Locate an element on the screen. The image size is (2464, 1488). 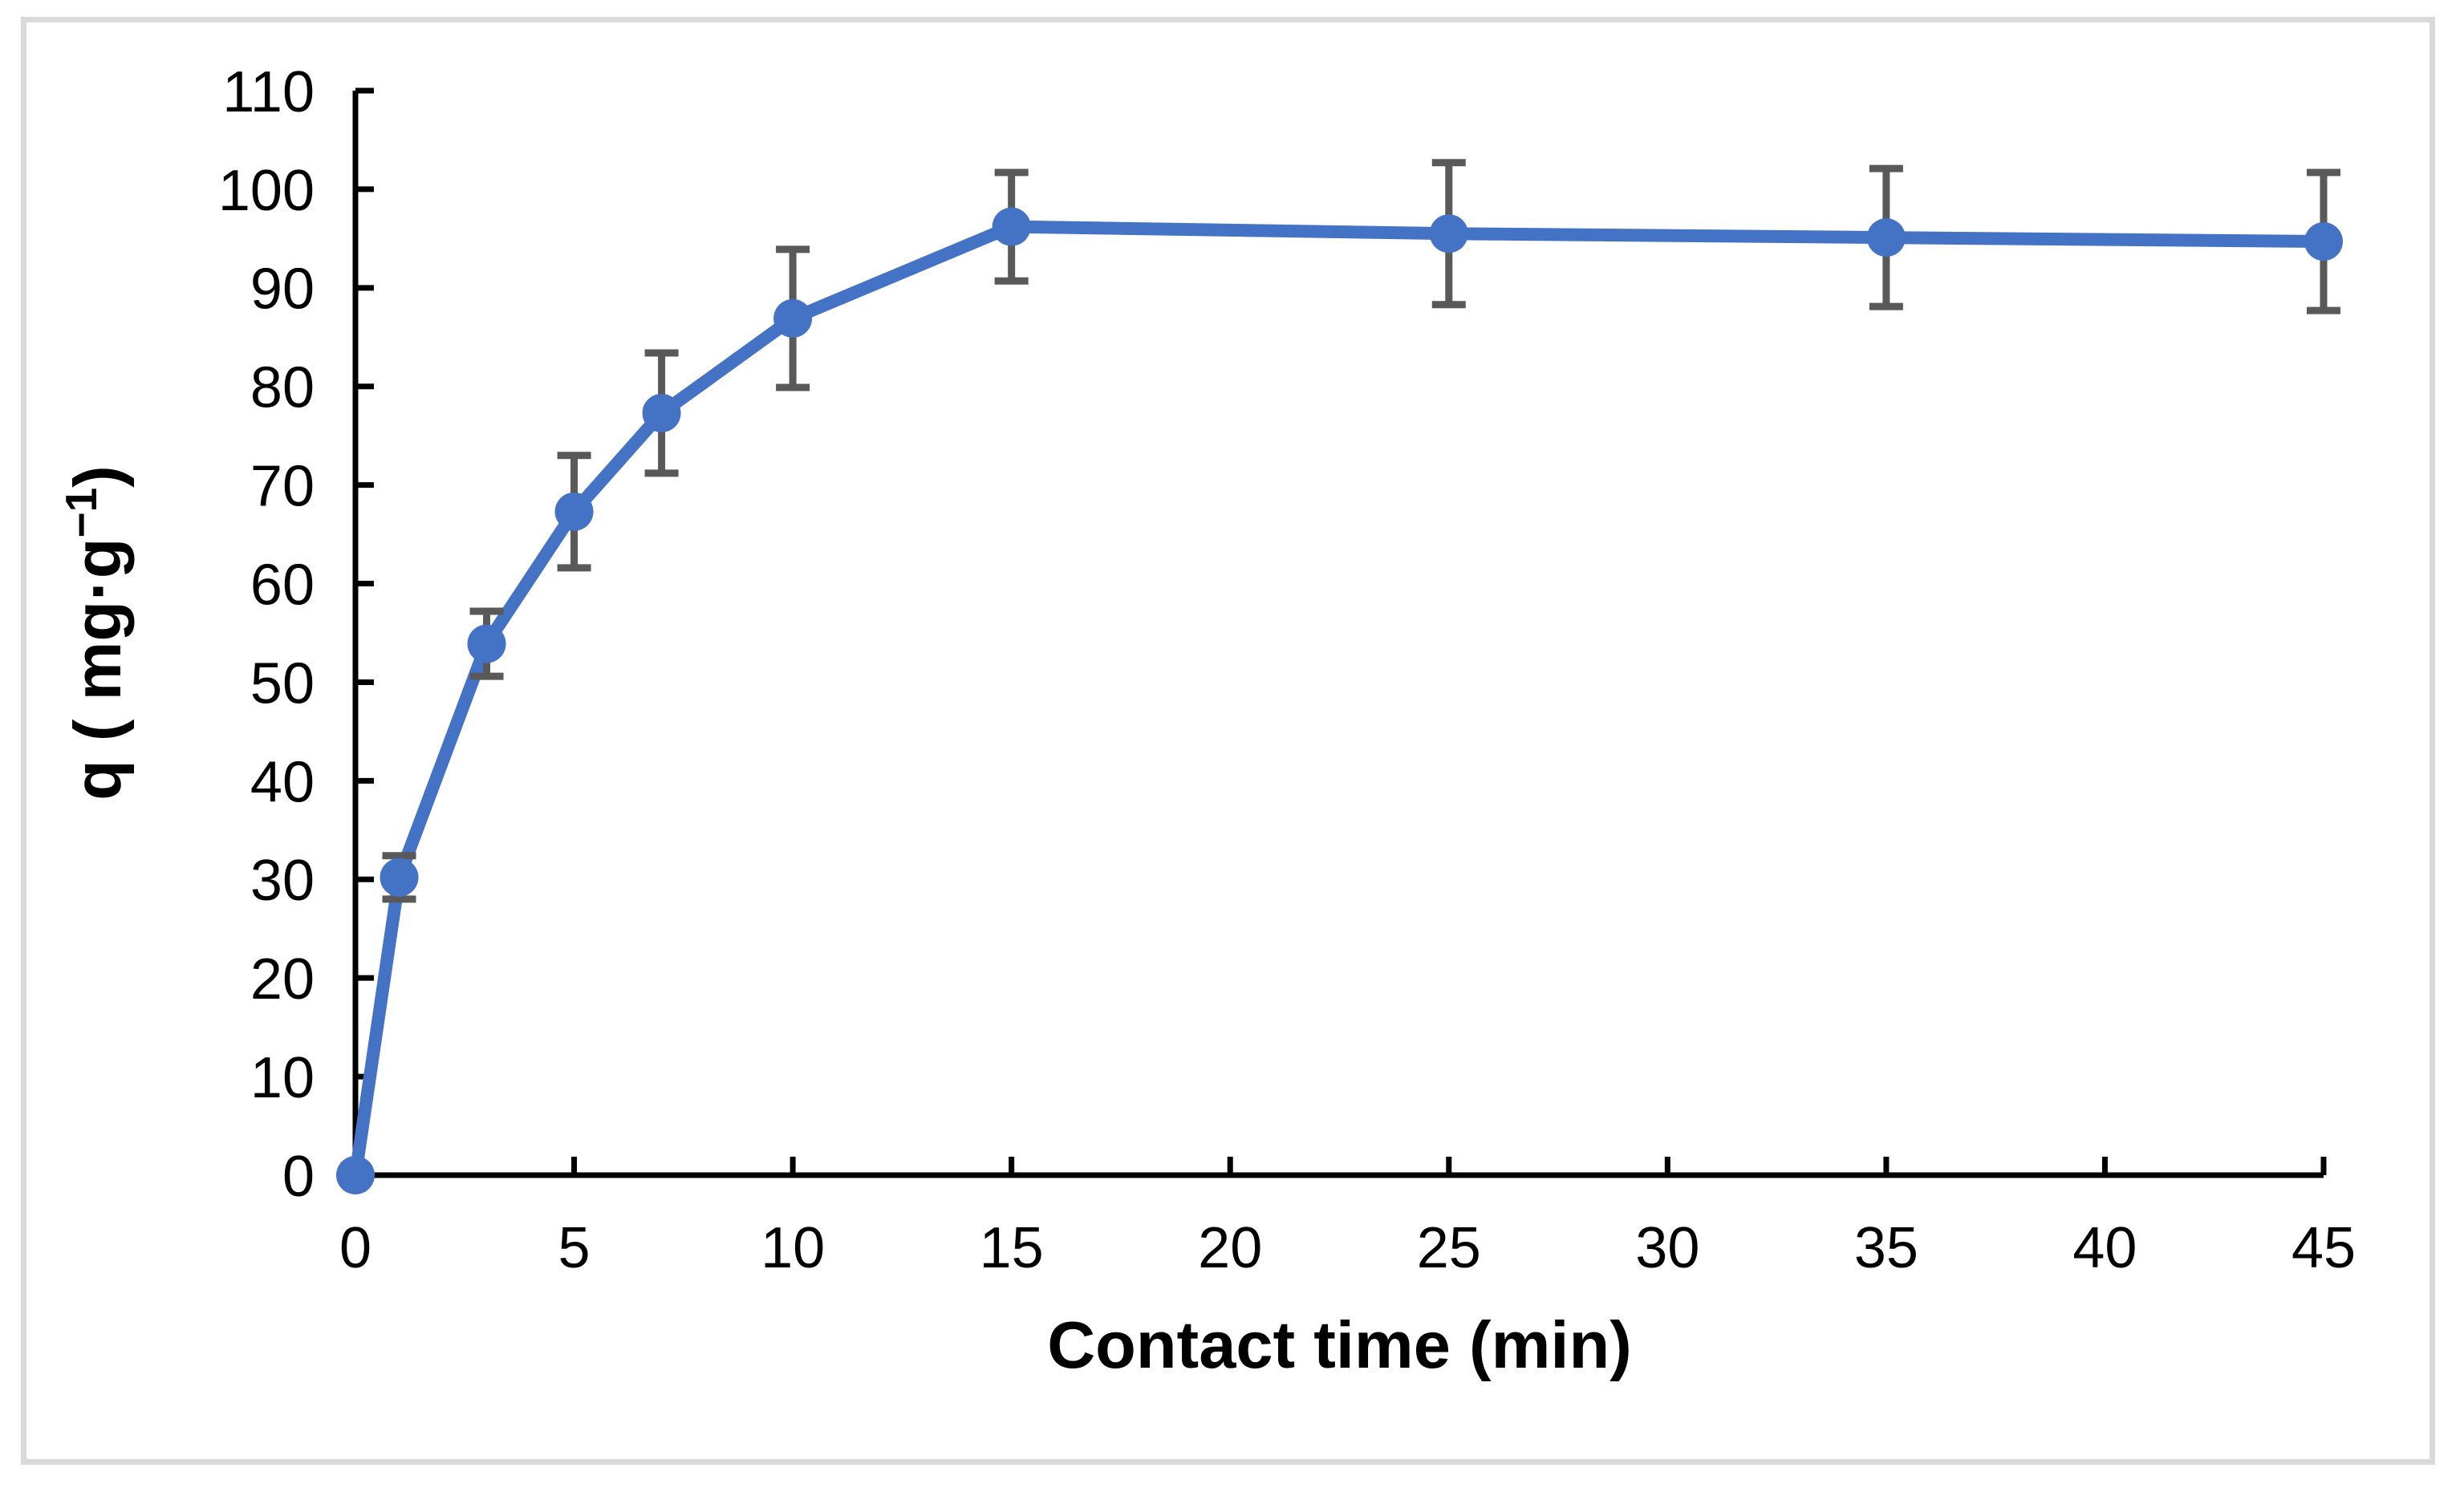
y-tick-label: 90 is located at coordinates (282, 289).